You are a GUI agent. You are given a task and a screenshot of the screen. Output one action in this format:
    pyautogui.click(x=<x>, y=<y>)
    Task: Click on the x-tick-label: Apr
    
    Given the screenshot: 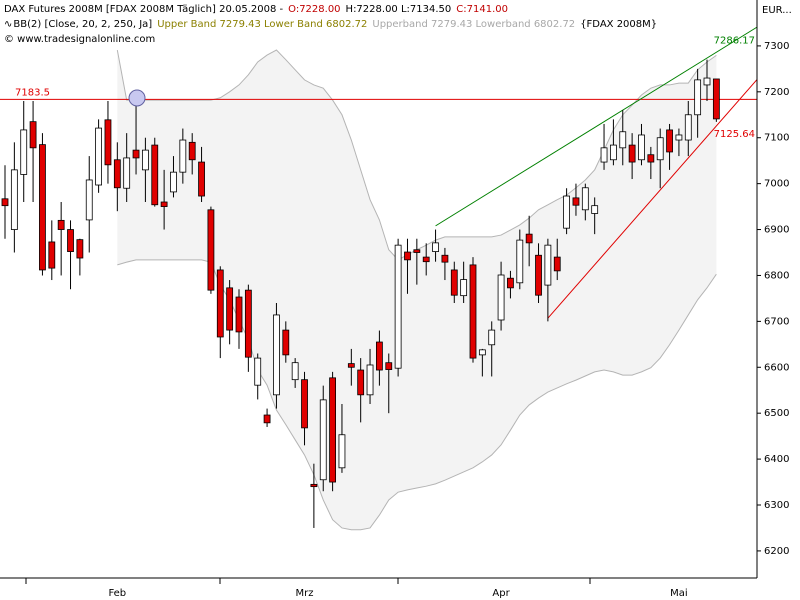 What is the action you would take?
    pyautogui.click(x=501, y=593)
    